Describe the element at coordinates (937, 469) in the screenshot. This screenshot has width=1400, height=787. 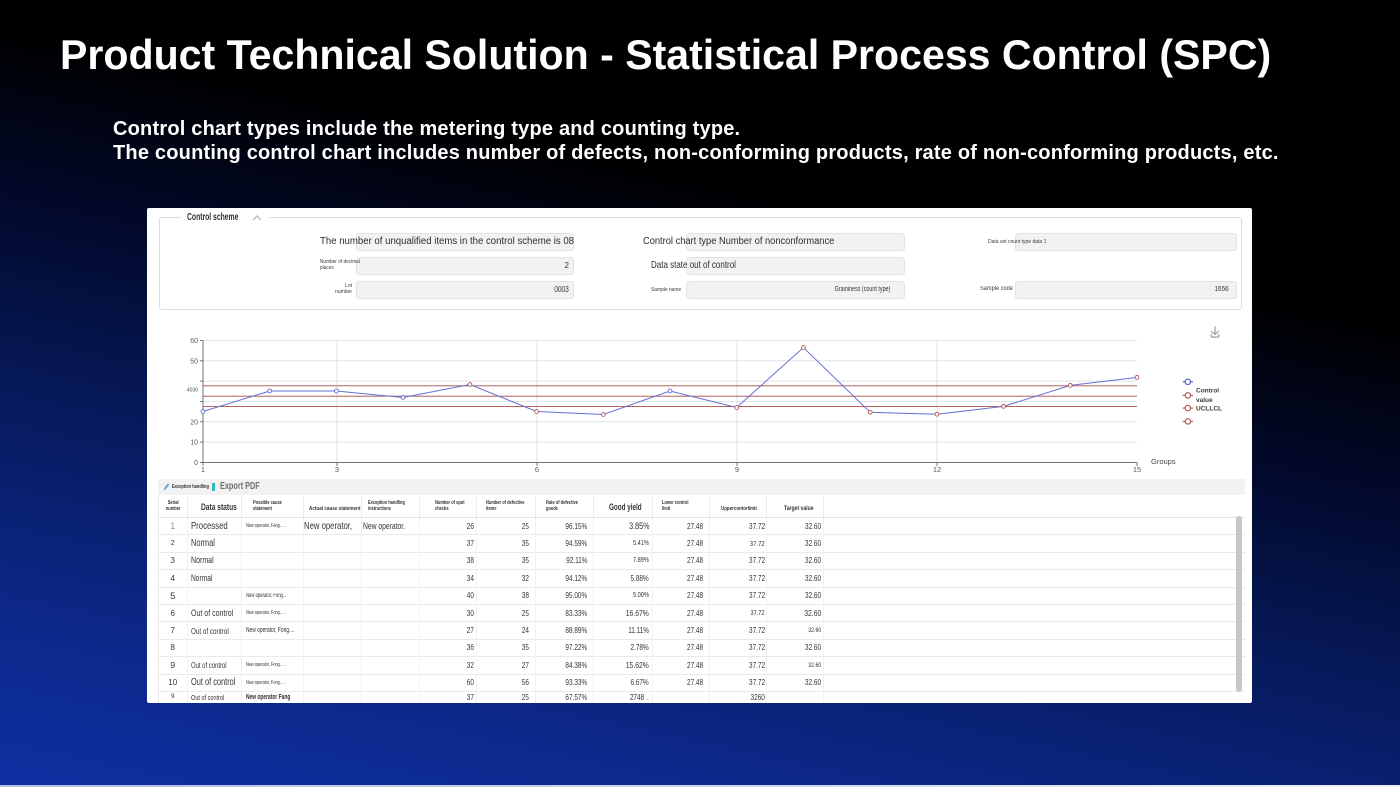
I see `svg-text: 12` at that location.